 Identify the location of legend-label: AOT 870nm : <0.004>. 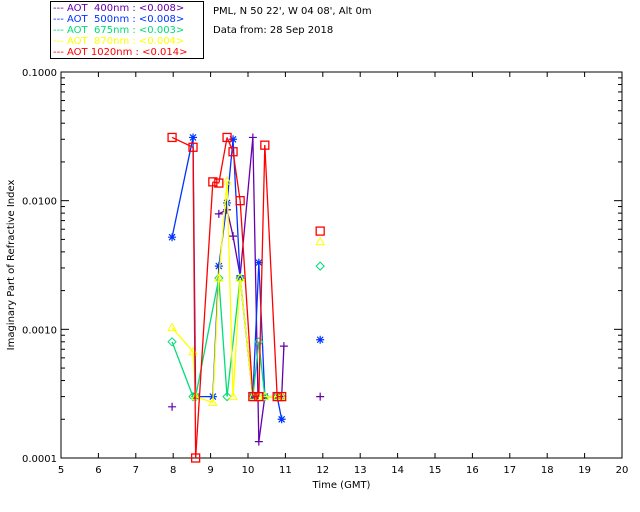
(126, 41).